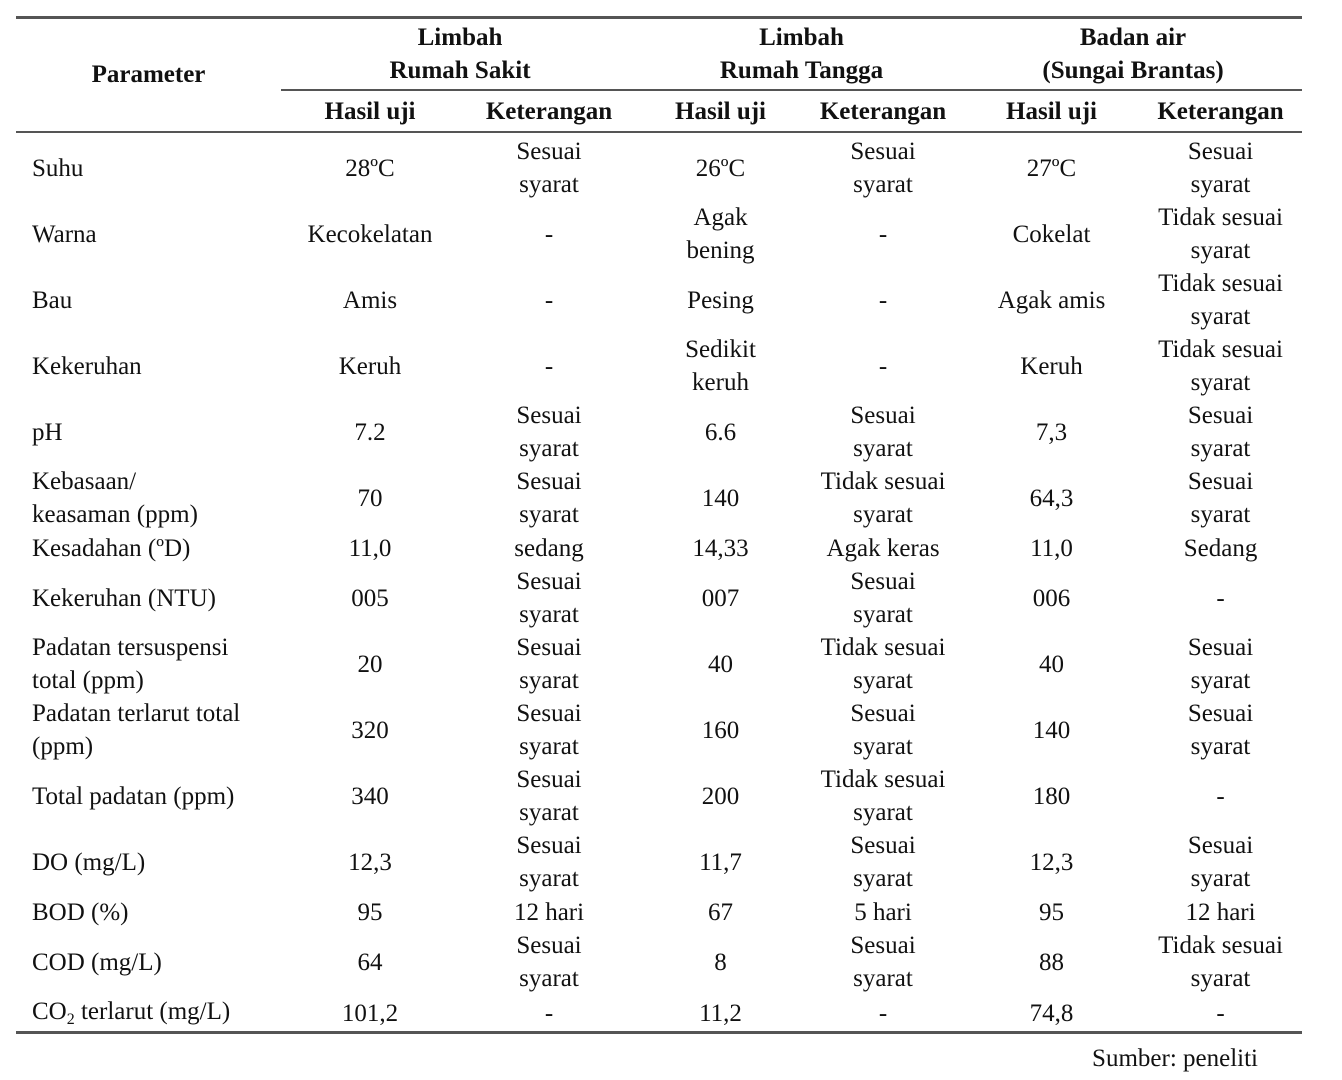  Describe the element at coordinates (64, 234) in the screenshot. I see `cell-parameter: Warna` at that location.